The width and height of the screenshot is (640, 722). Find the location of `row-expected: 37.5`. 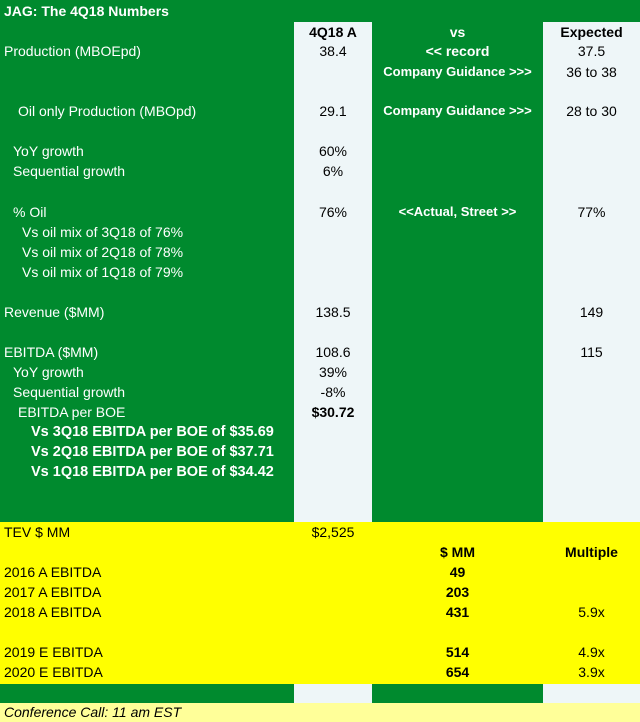

row-expected: 37.5 is located at coordinates (591, 51).